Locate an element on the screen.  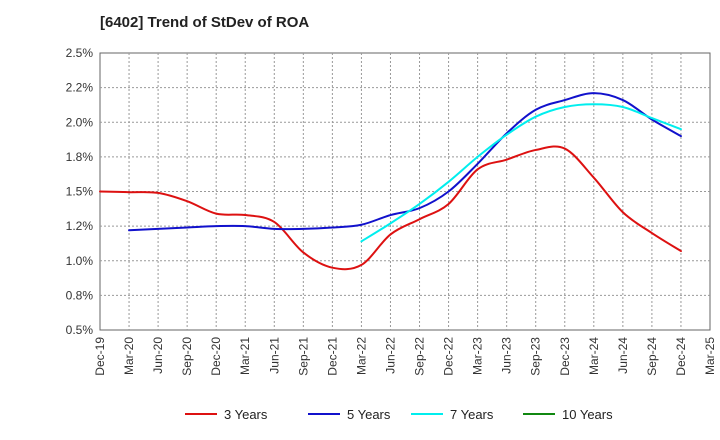
x-tick-label: Mar-25 is located at coordinates (710, 356).